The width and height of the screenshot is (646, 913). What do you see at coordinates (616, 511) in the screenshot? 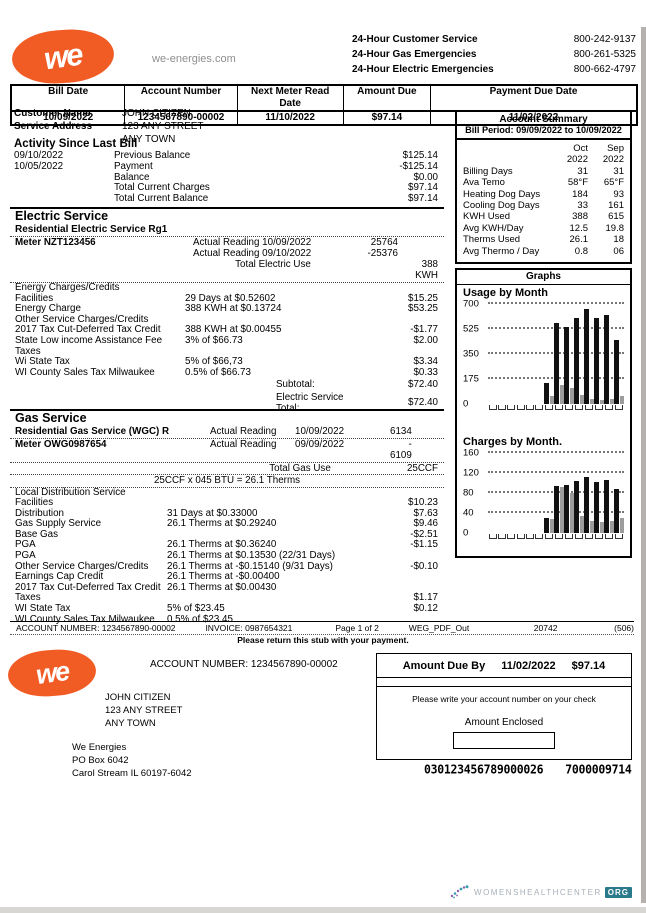
I see `charges-primary-bar` at bounding box center [616, 511].